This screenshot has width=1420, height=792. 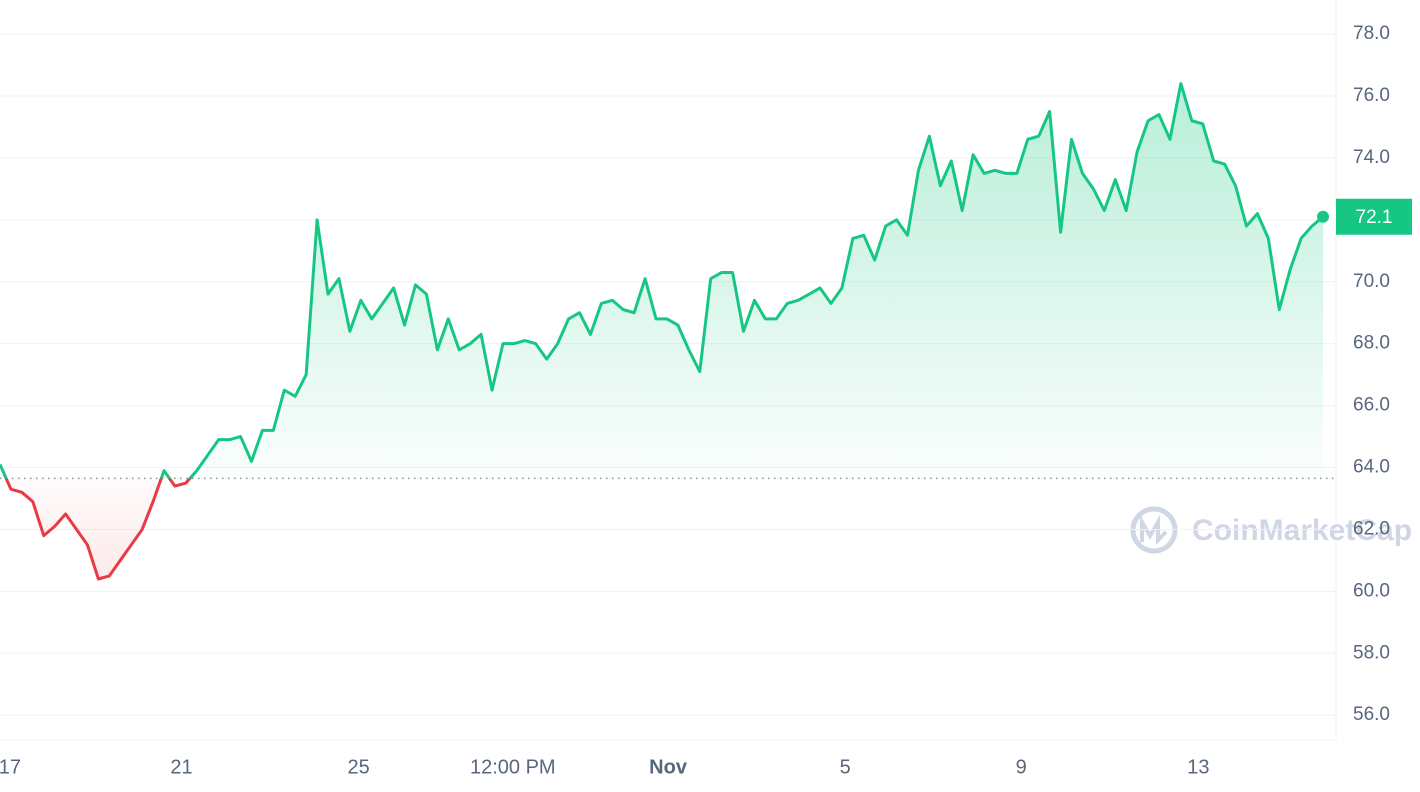 I want to click on watermark-logo-mark, so click(x=1154, y=529).